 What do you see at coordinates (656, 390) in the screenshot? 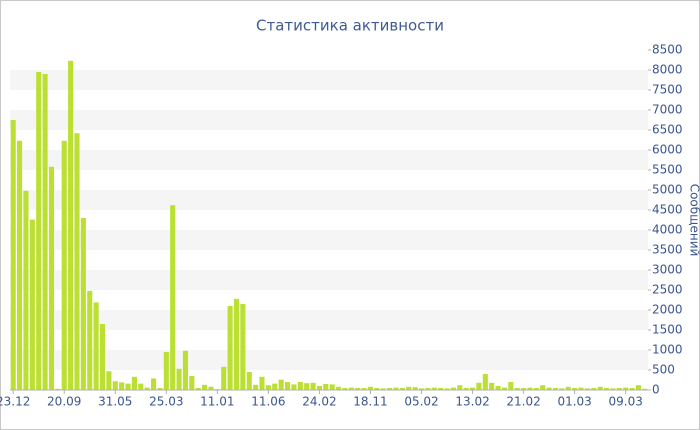
I see `y-tick-label: 0` at bounding box center [656, 390].